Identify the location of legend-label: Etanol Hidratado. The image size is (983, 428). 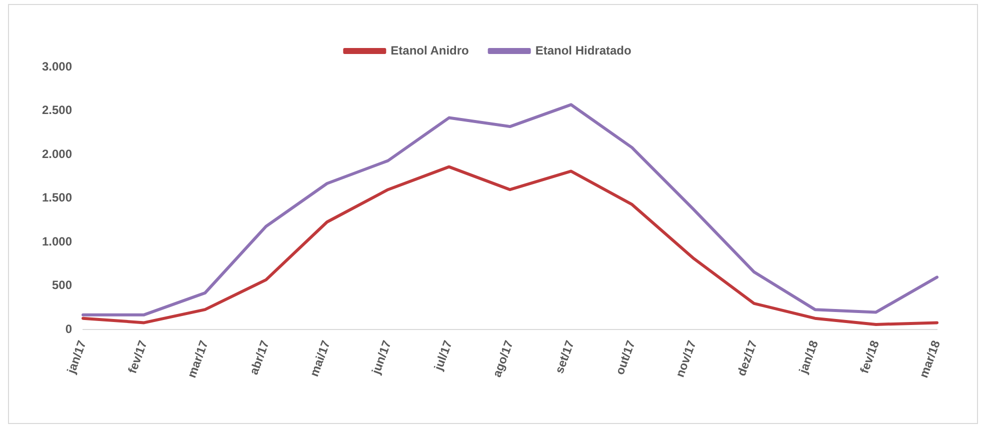
(583, 50).